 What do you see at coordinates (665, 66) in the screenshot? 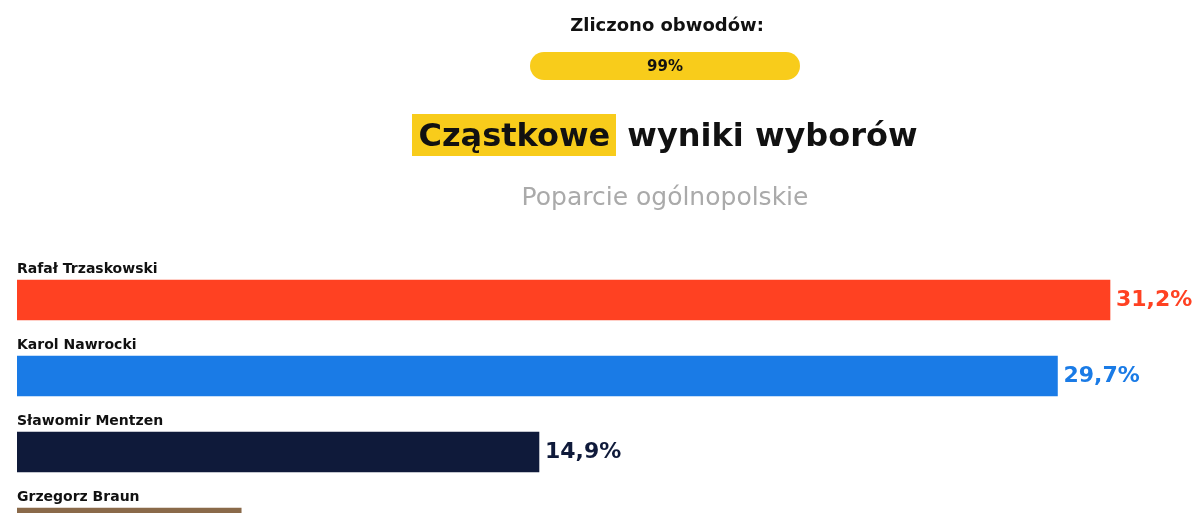
I see `text: 99%` at bounding box center [665, 66].